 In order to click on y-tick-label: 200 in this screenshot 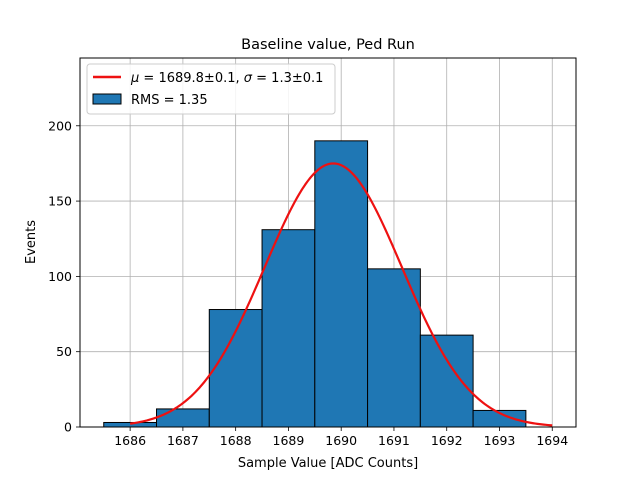, I will do `click(60, 125)`.